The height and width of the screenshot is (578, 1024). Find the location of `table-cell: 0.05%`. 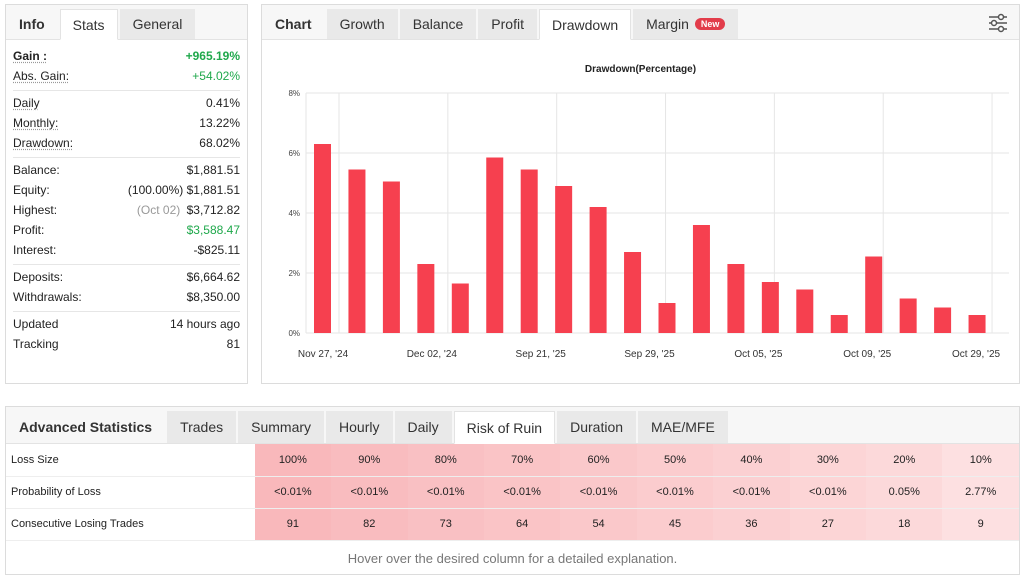

table-cell: 0.05% is located at coordinates (904, 492).